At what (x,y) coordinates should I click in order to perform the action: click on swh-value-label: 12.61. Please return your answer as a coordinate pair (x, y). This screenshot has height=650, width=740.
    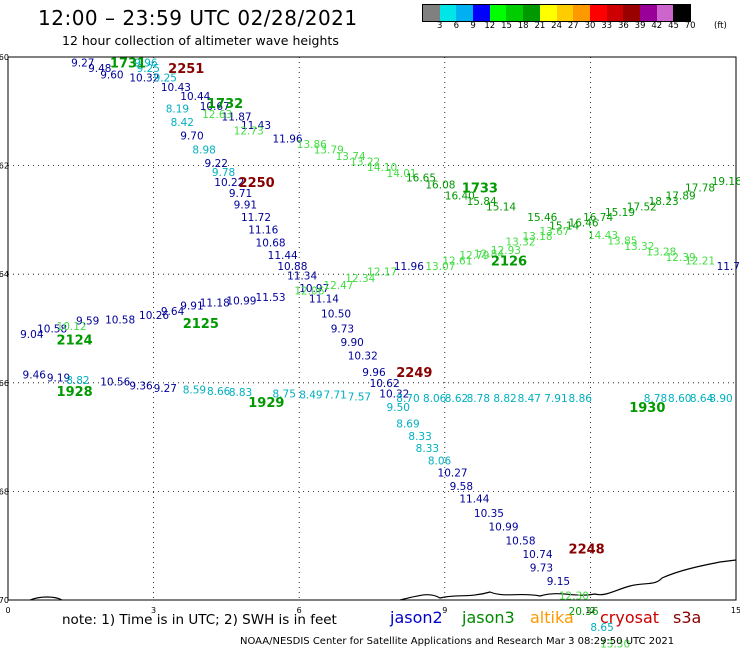
    Looking at the image, I should click on (457, 262).